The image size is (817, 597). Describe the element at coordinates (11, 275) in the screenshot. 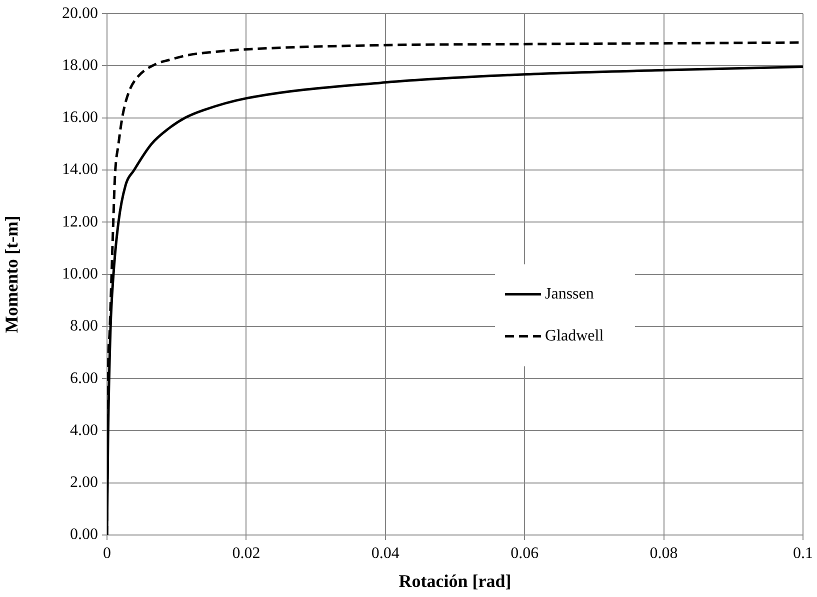

I see `y-axis-title: Momento [t-m]` at that location.